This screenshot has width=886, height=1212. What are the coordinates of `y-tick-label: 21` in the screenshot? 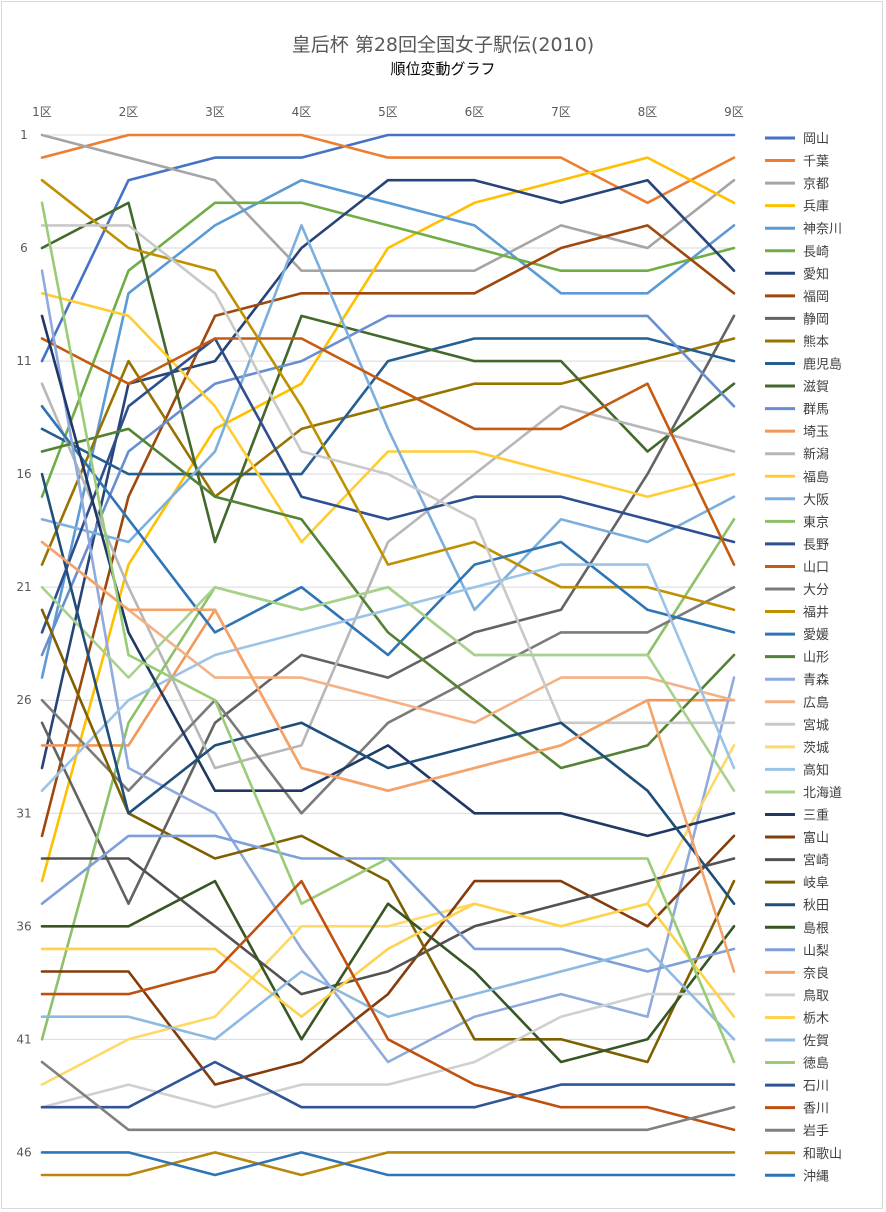 It's located at (23, 587).